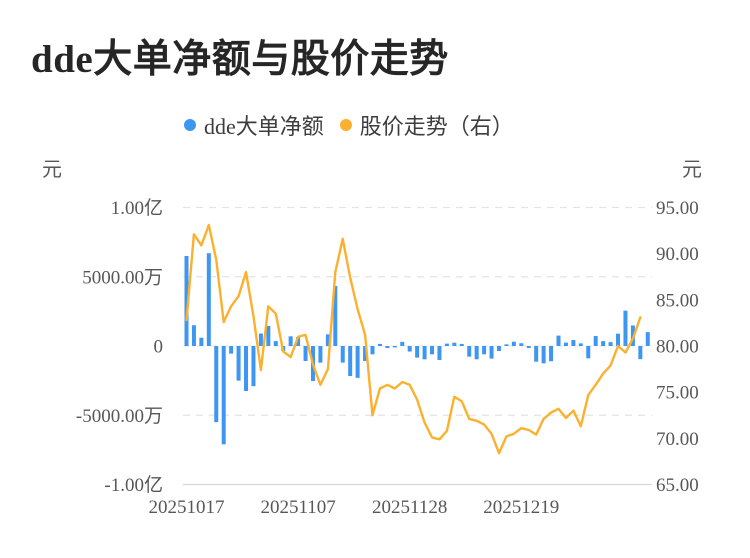 The image size is (750, 558). Describe the element at coordinates (677, 347) in the screenshot. I see `right-axis-tick-label: 80.00` at that location.